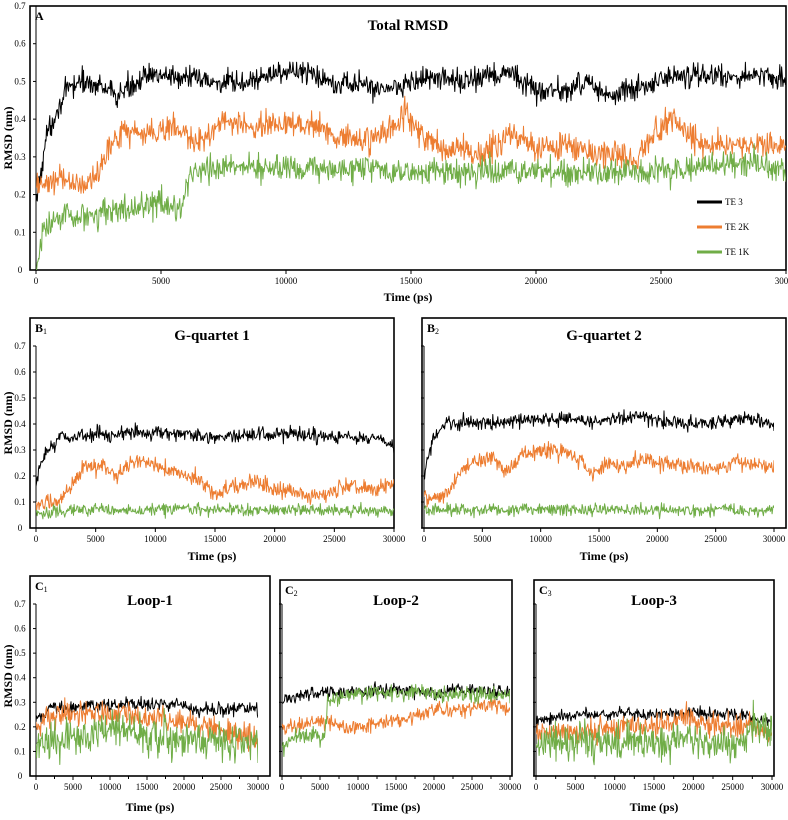 Image resolution: width=788 pixels, height=820 pixels. Describe the element at coordinates (39, 16) in the screenshot. I see `panel-label: A` at that location.